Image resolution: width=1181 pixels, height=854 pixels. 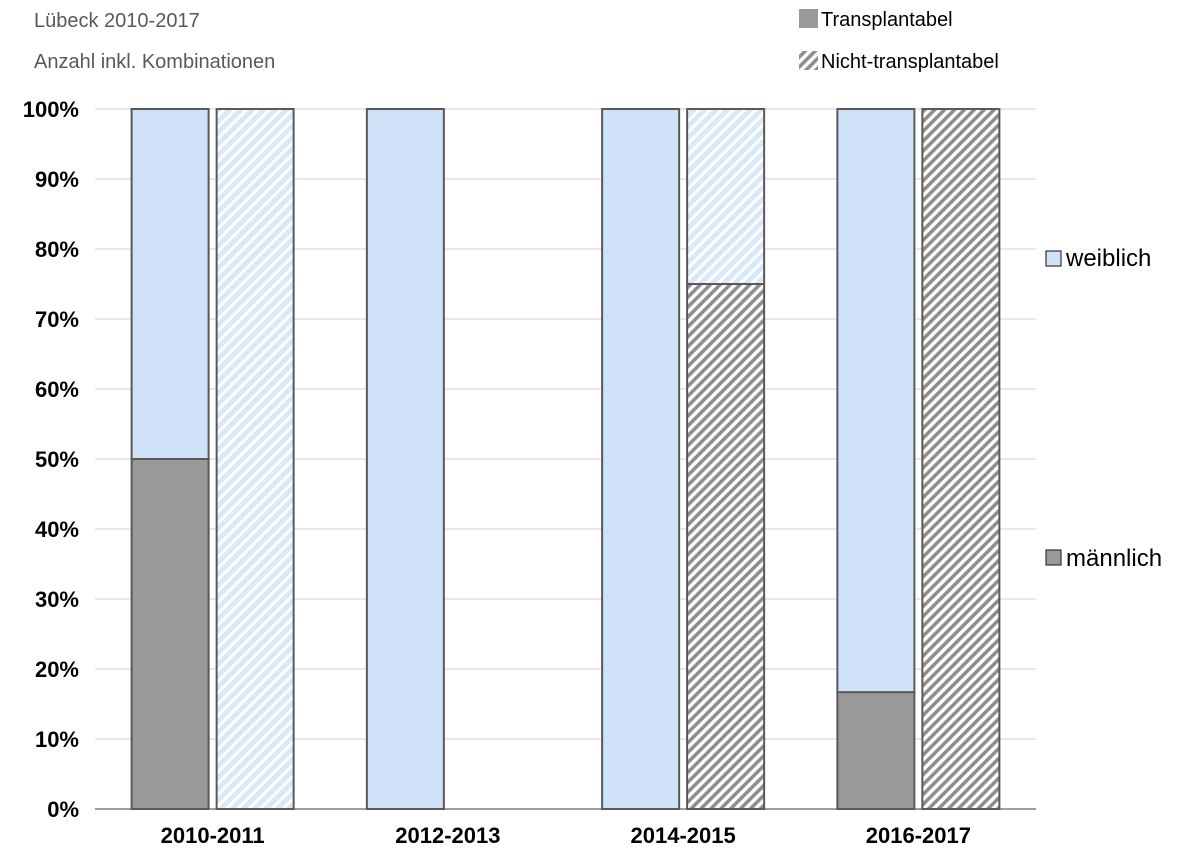 What do you see at coordinates (255, 459) in the screenshot?
I see `bar-weiblich-Nicht-transplantabel-2010-2011` at bounding box center [255, 459].